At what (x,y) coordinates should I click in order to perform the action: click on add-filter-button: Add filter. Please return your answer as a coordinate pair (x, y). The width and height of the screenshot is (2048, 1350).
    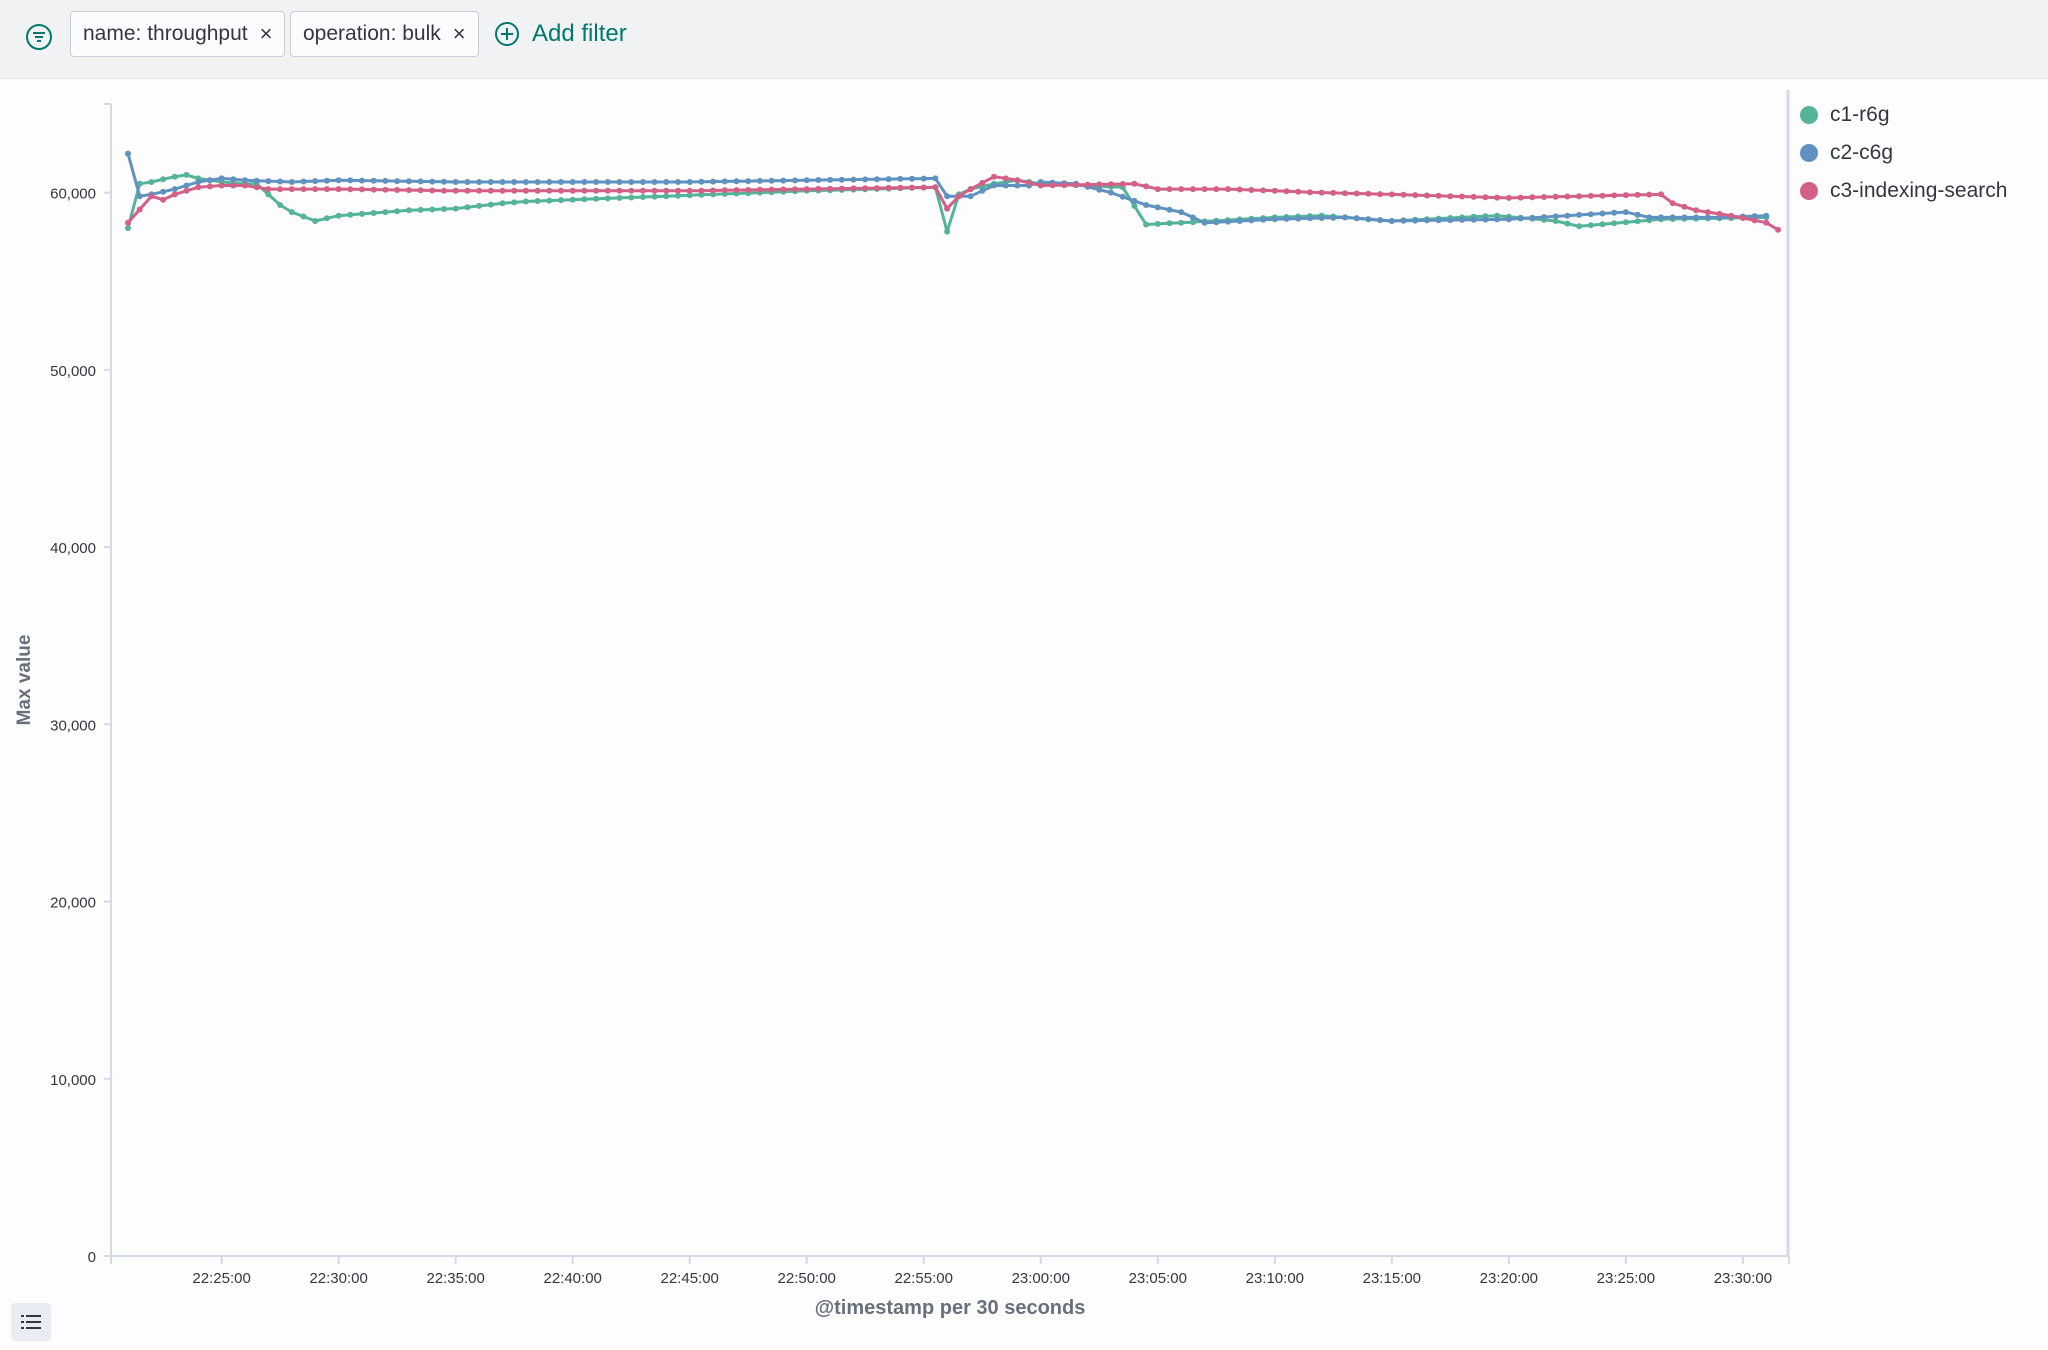
    Looking at the image, I should click on (560, 34).